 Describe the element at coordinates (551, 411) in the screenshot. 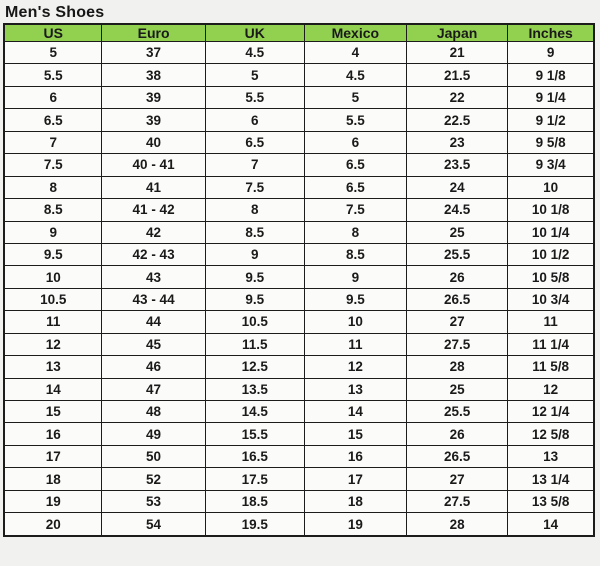

I see `table-cell: 12 1/4` at that location.